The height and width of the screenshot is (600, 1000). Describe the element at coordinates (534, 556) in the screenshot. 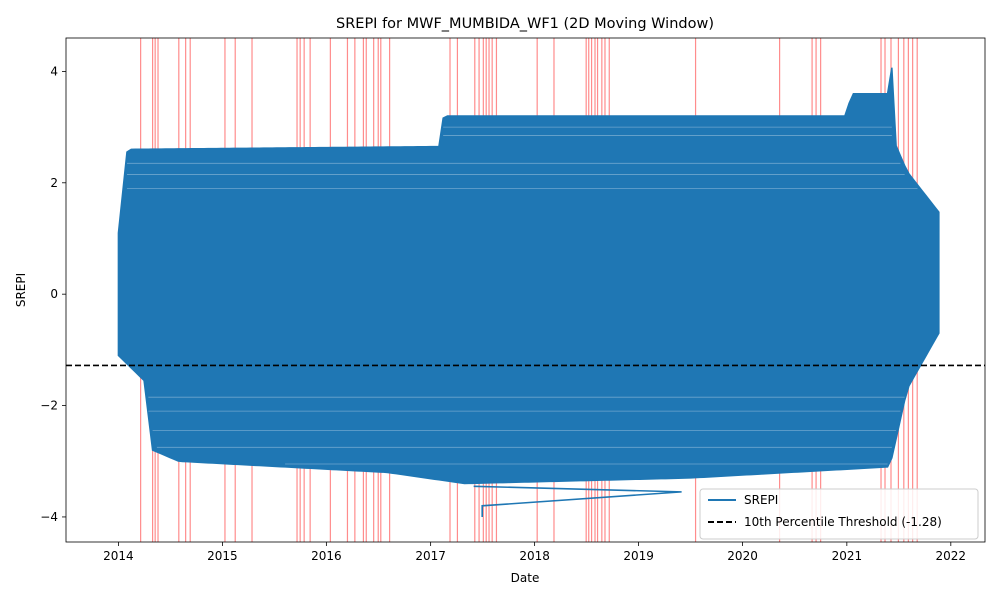

I see `x-tick-label: 2018` at that location.